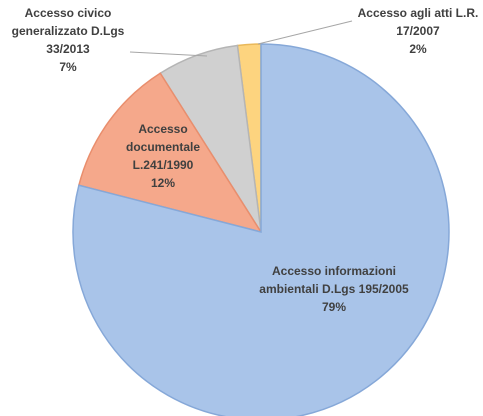  Describe the element at coordinates (334, 307) in the screenshot. I see `value-label: 79%` at that location.